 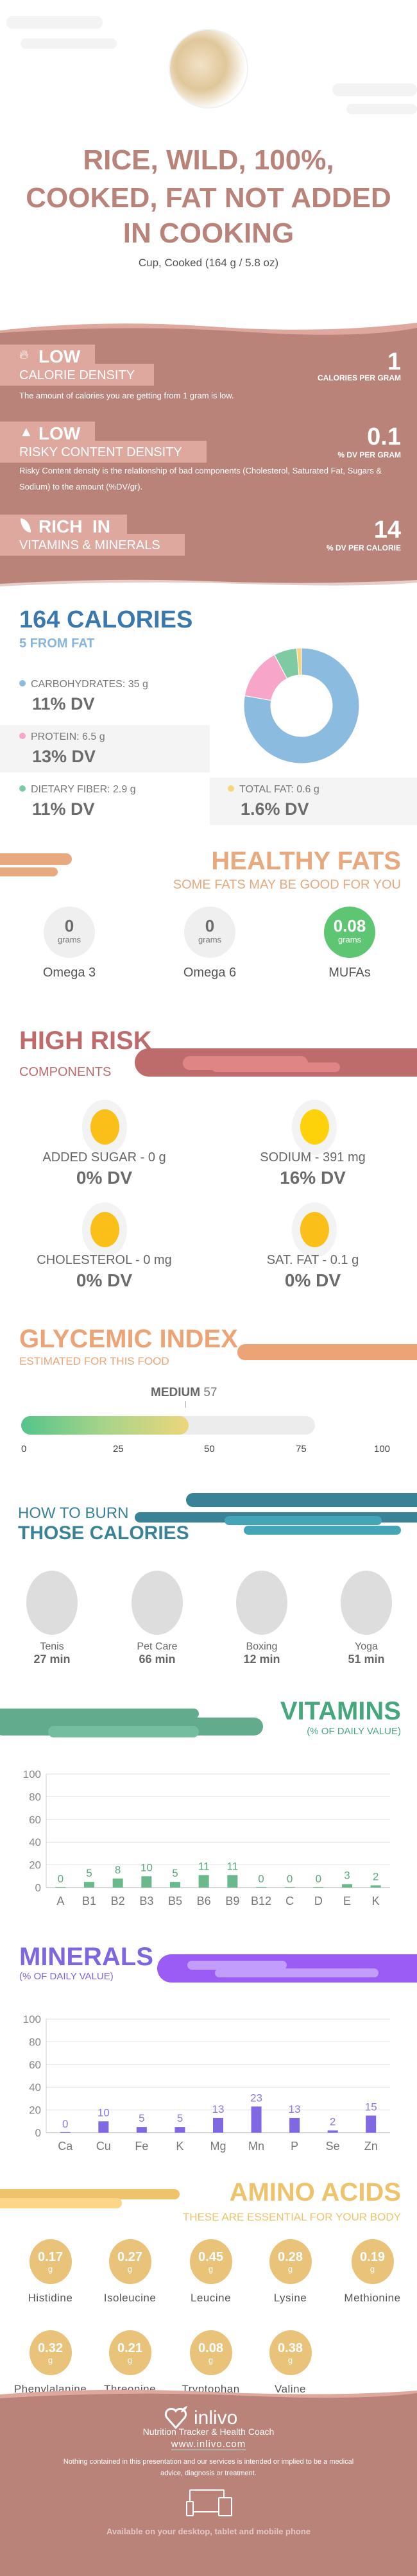 What do you see at coordinates (349, 932) in the screenshot?
I see `fat-circle-mufas: 0.08 grams` at bounding box center [349, 932].